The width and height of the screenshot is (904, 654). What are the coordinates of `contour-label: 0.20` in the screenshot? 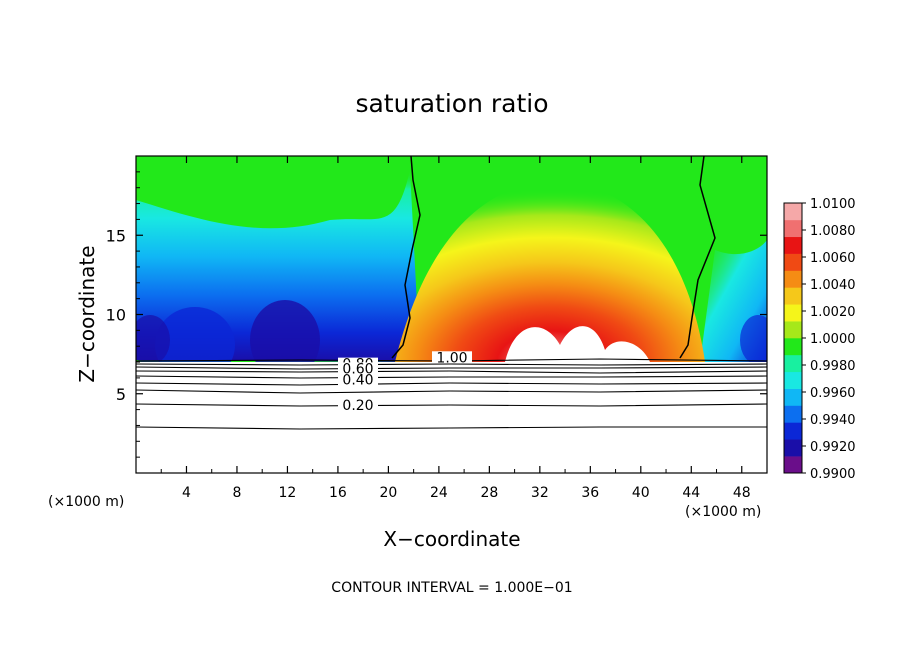 It's located at (357, 406).